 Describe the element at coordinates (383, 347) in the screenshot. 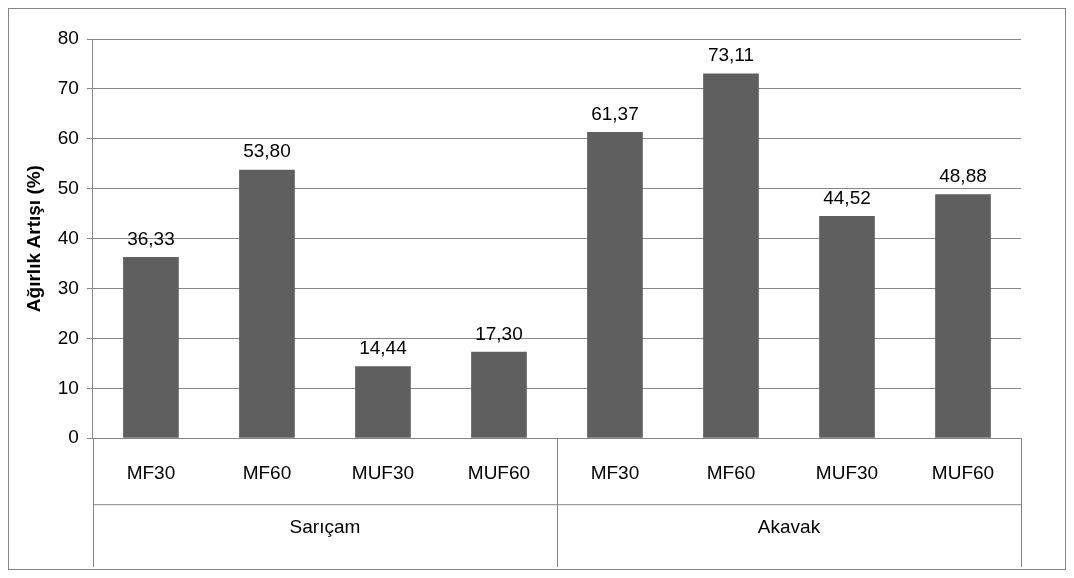

I see `data-label: 14,44` at that location.